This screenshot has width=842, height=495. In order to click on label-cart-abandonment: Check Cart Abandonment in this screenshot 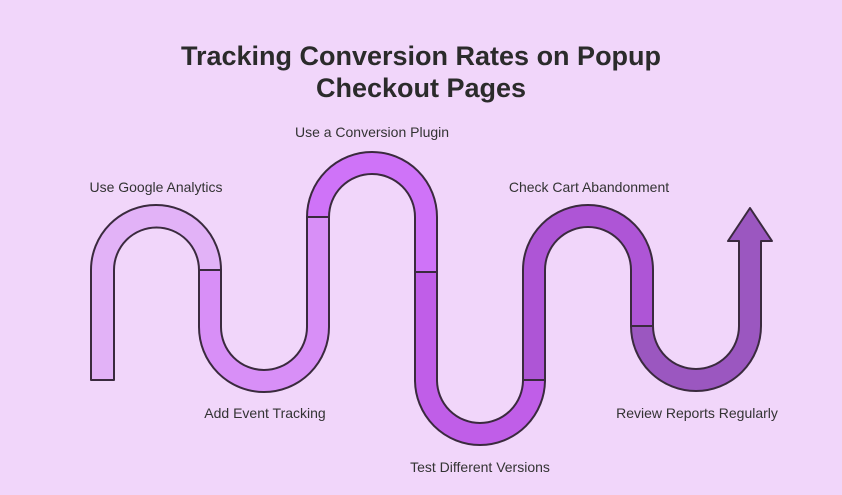, I will do `click(589, 187)`.